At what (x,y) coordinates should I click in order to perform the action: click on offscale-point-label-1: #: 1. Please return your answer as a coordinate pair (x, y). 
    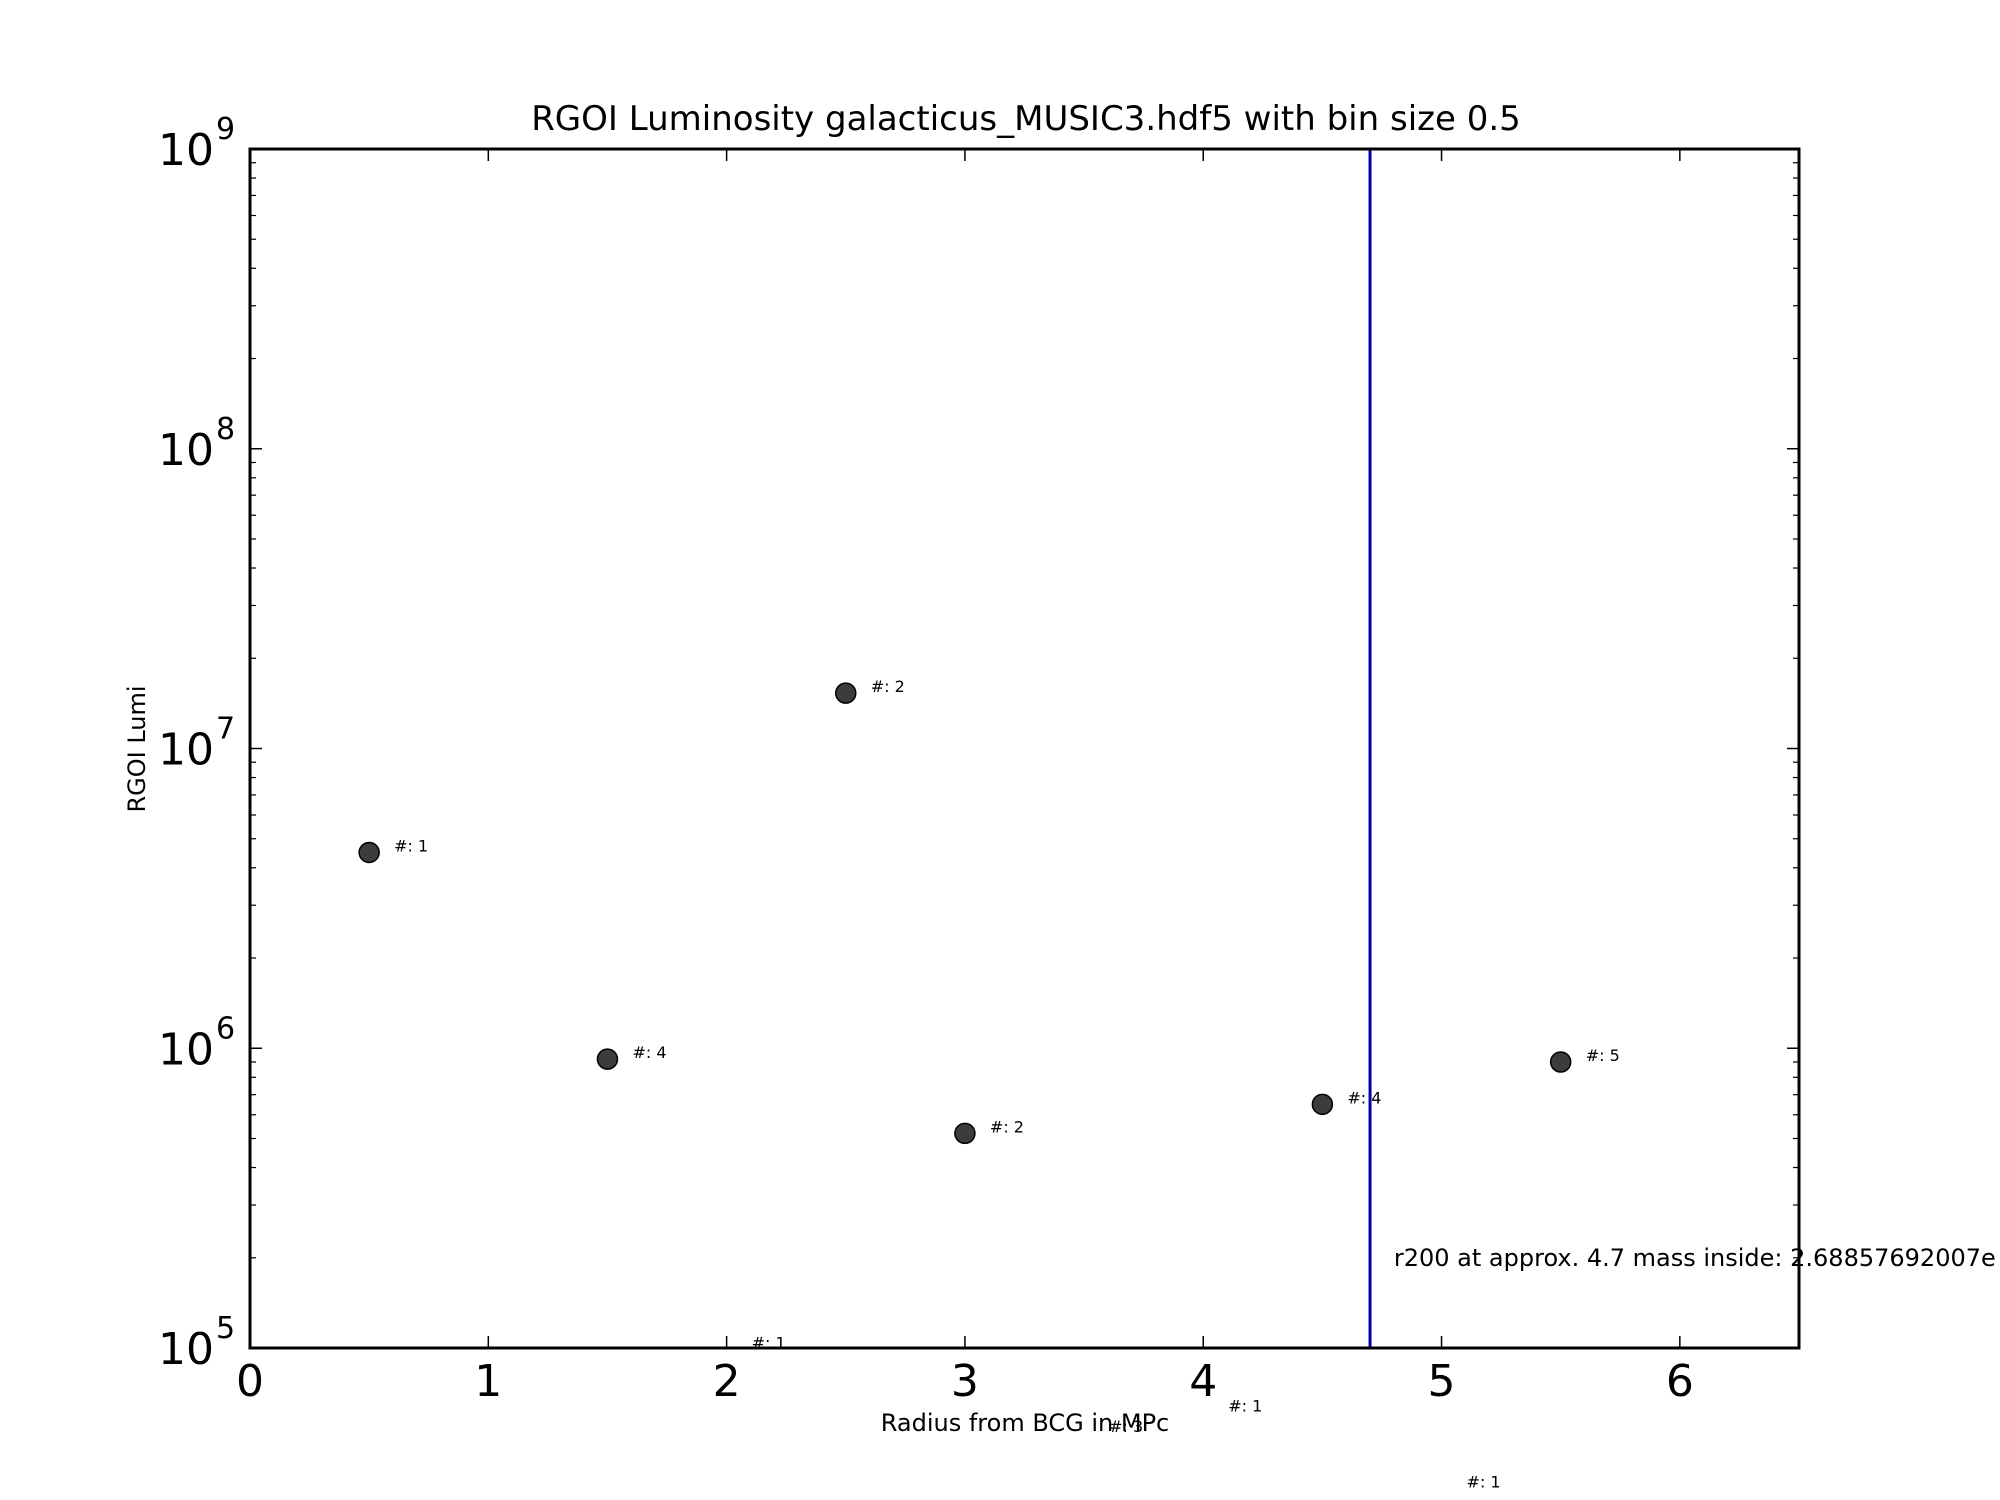
    Looking at the image, I should click on (1245, 1405).